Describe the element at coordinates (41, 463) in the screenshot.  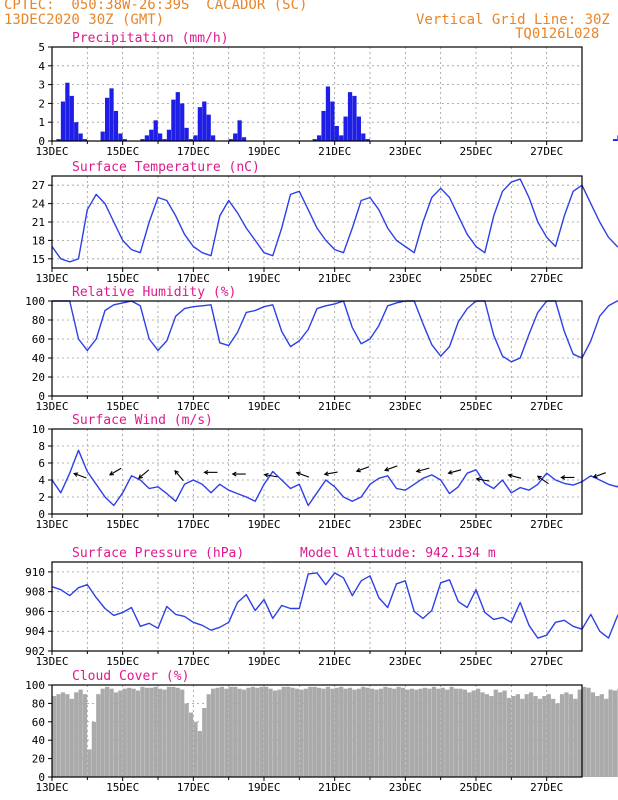
I see `y-tick-label: 6` at that location.